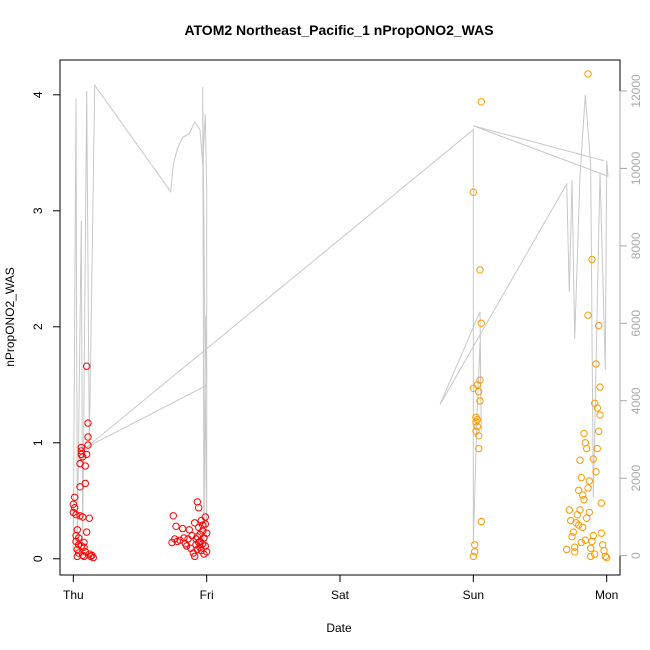  Describe the element at coordinates (339, 628) in the screenshot. I see `x-axis-label: Date` at that location.